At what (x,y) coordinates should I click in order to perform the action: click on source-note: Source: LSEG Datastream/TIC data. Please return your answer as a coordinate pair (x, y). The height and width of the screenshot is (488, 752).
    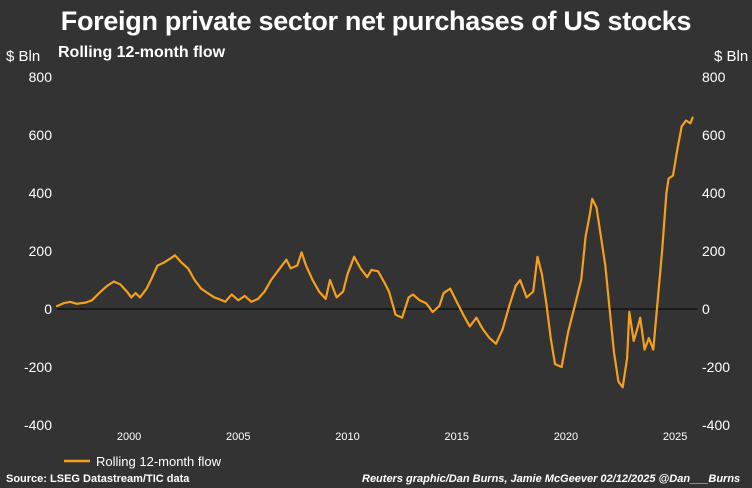
    Looking at the image, I should click on (98, 479).